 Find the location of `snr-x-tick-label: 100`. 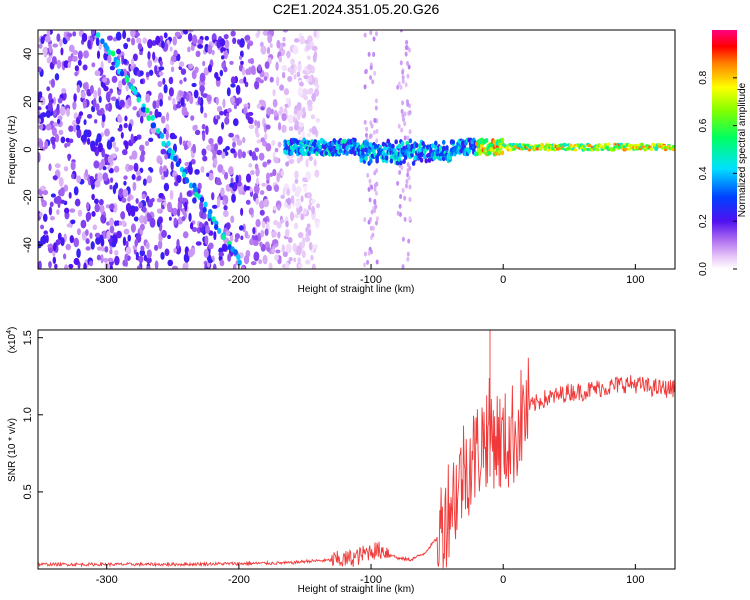

snr-x-tick-label: 100 is located at coordinates (635, 580).